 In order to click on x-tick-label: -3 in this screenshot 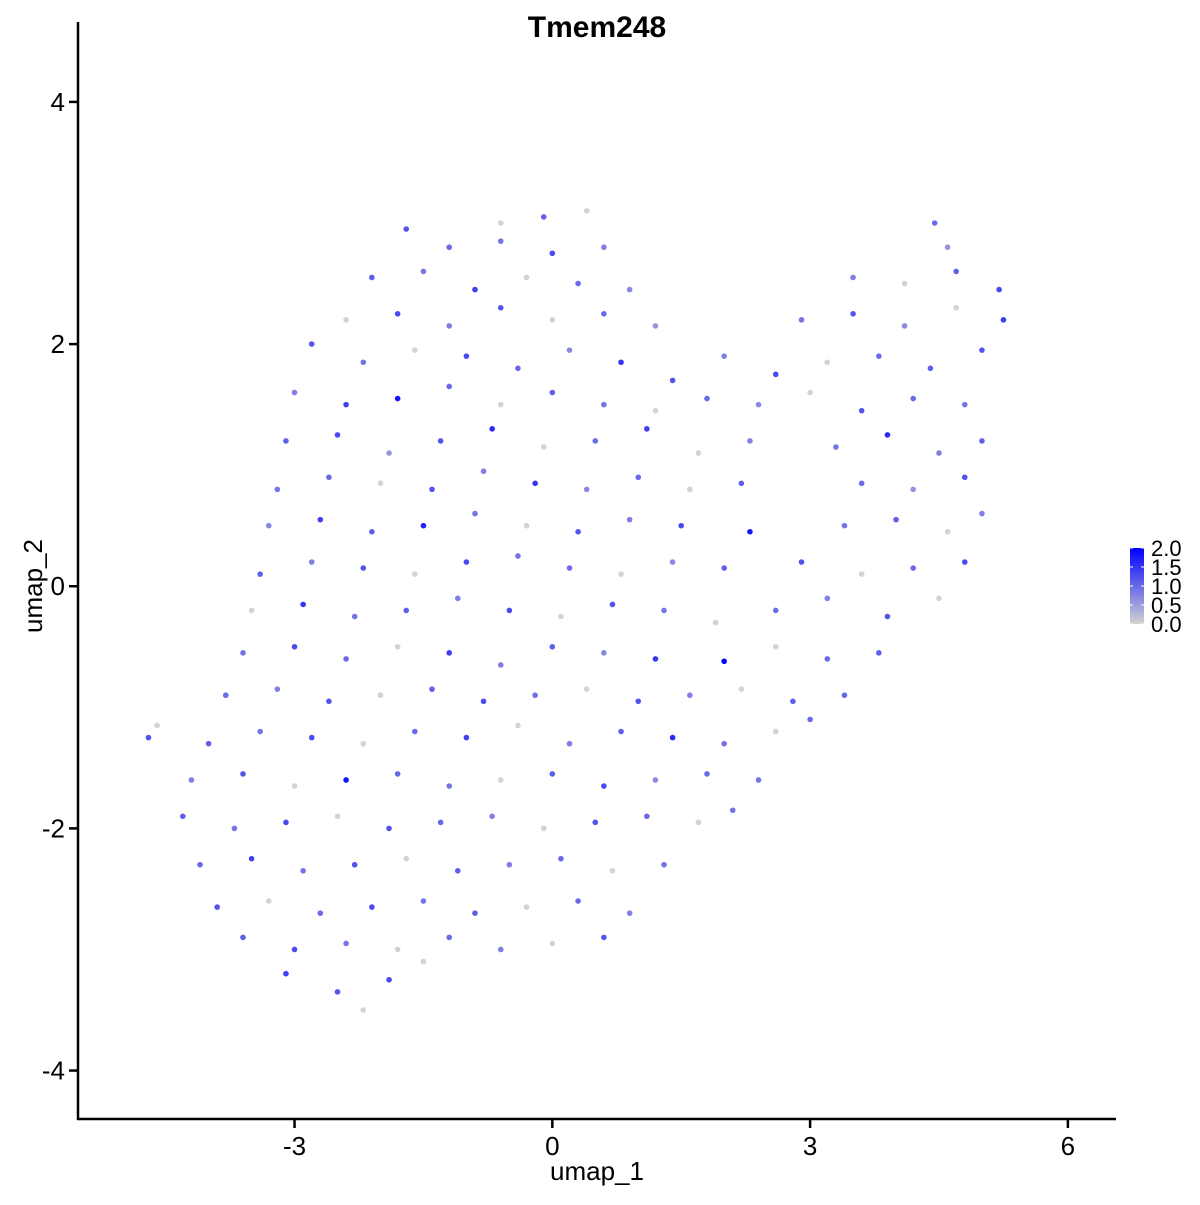, I will do `click(294, 1146)`.